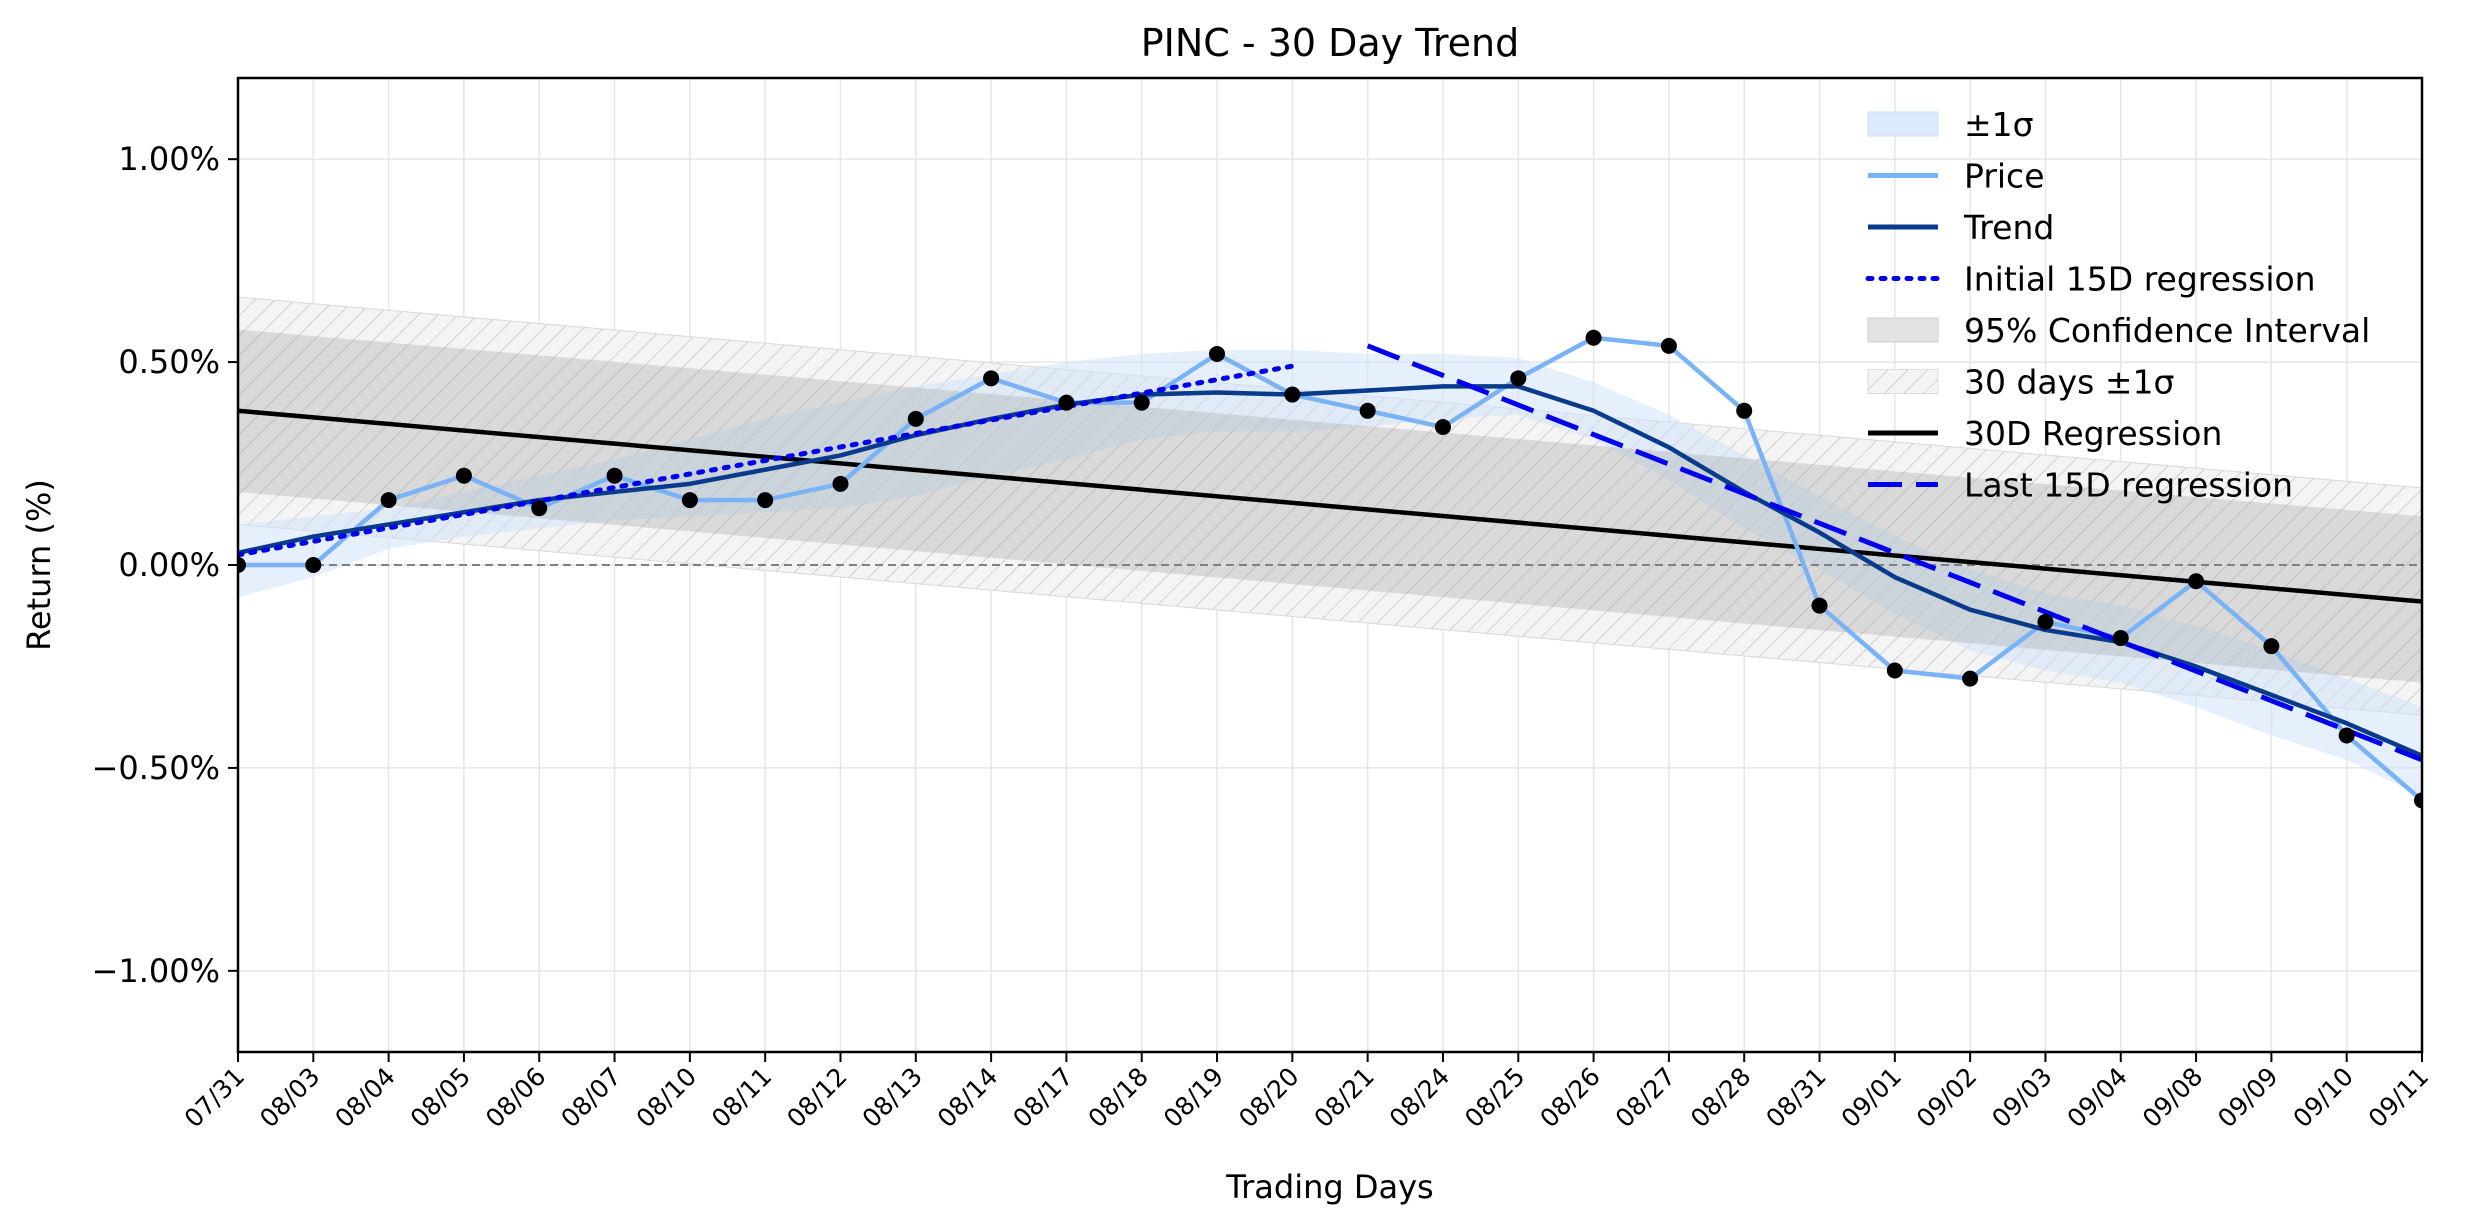  I want to click on legend-item: 30 days ±1σ, so click(2020, 382).